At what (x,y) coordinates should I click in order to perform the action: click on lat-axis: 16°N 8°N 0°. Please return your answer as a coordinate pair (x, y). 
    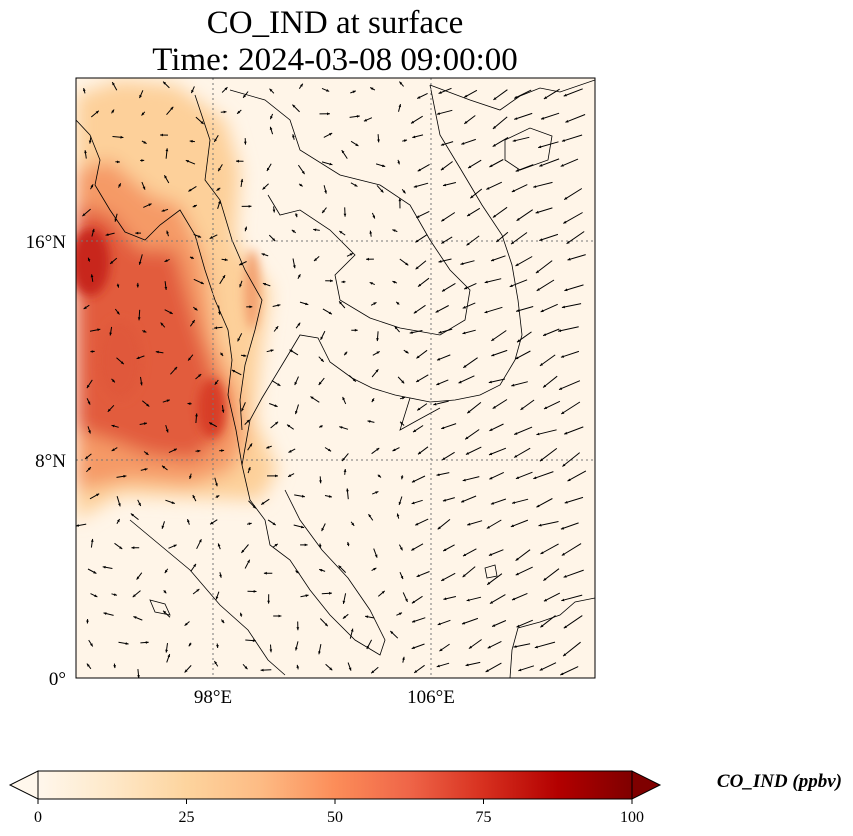
    Looking at the image, I should click on (46, 461).